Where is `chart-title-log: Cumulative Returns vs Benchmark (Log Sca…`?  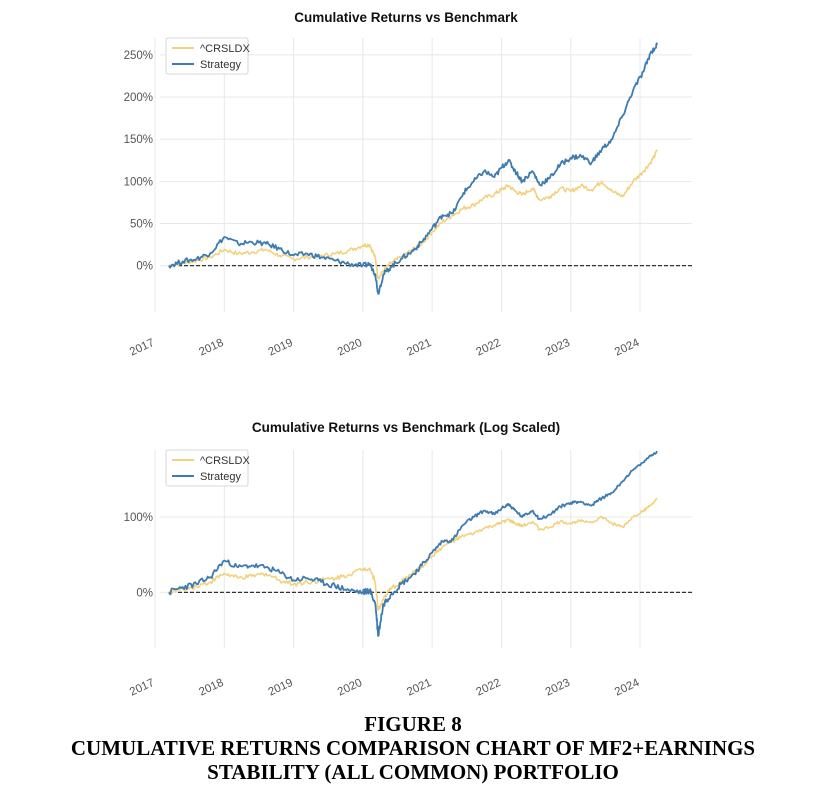 chart-title-log: Cumulative Returns vs Benchmark (Log Sca… is located at coordinates (406, 427).